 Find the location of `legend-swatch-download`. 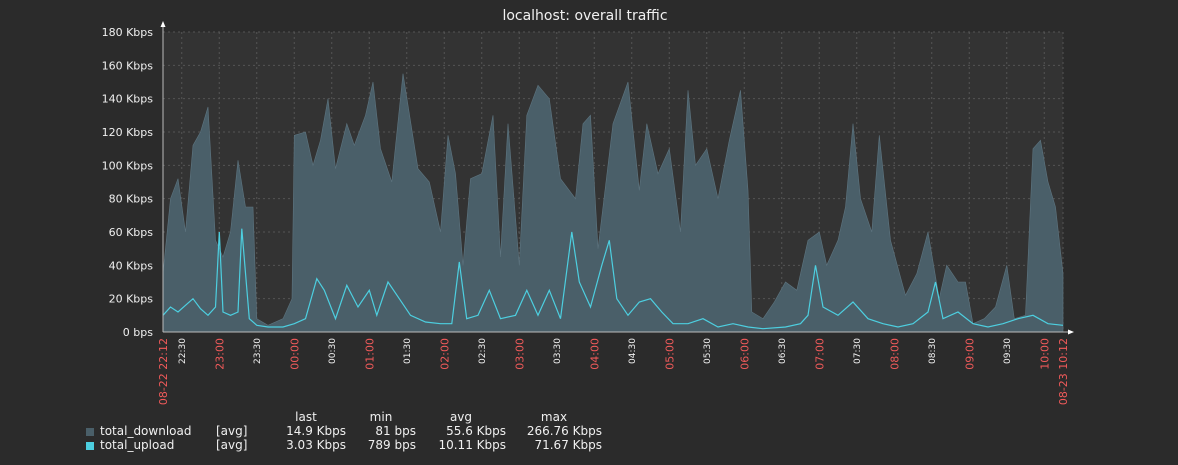

legend-swatch-download is located at coordinates (90, 431).